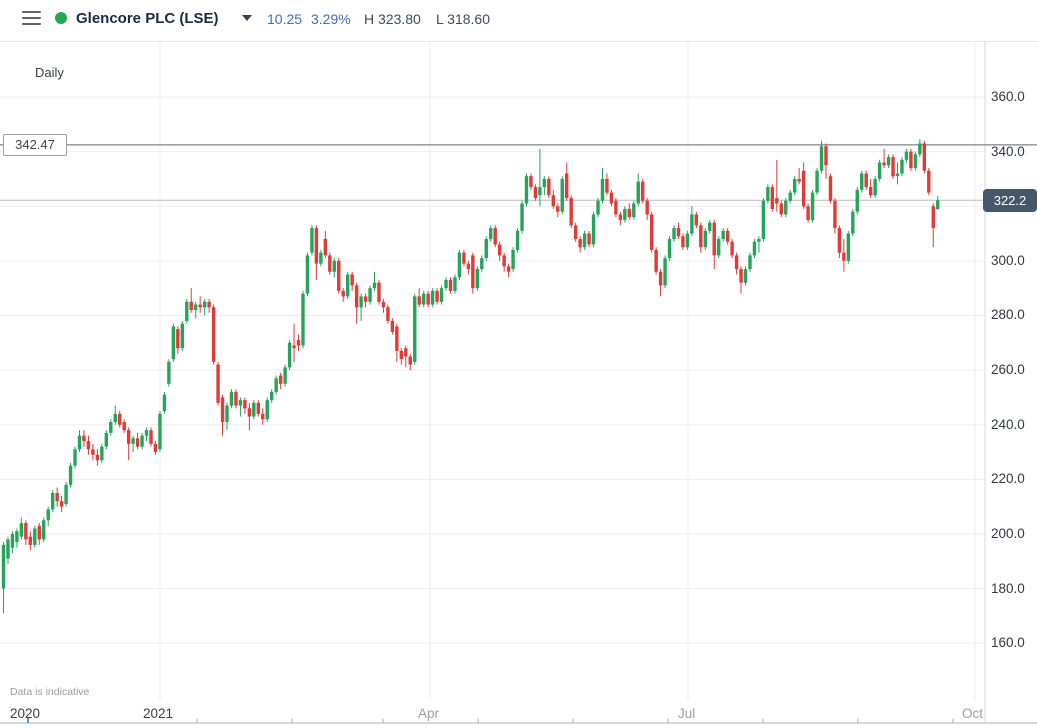 This screenshot has width=1037, height=728. Describe the element at coordinates (1008, 96) in the screenshot. I see `price-axis-label: 360.0` at that location.